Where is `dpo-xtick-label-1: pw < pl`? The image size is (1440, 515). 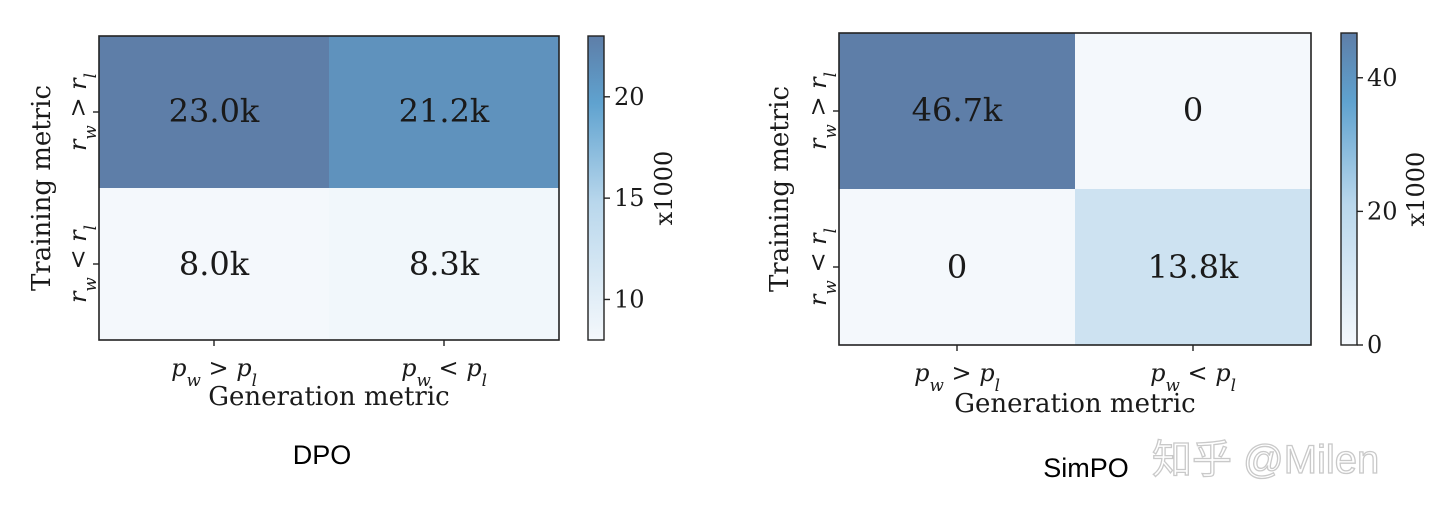
dpo-xtick-label-1: pw < pl is located at coordinates (444, 372).